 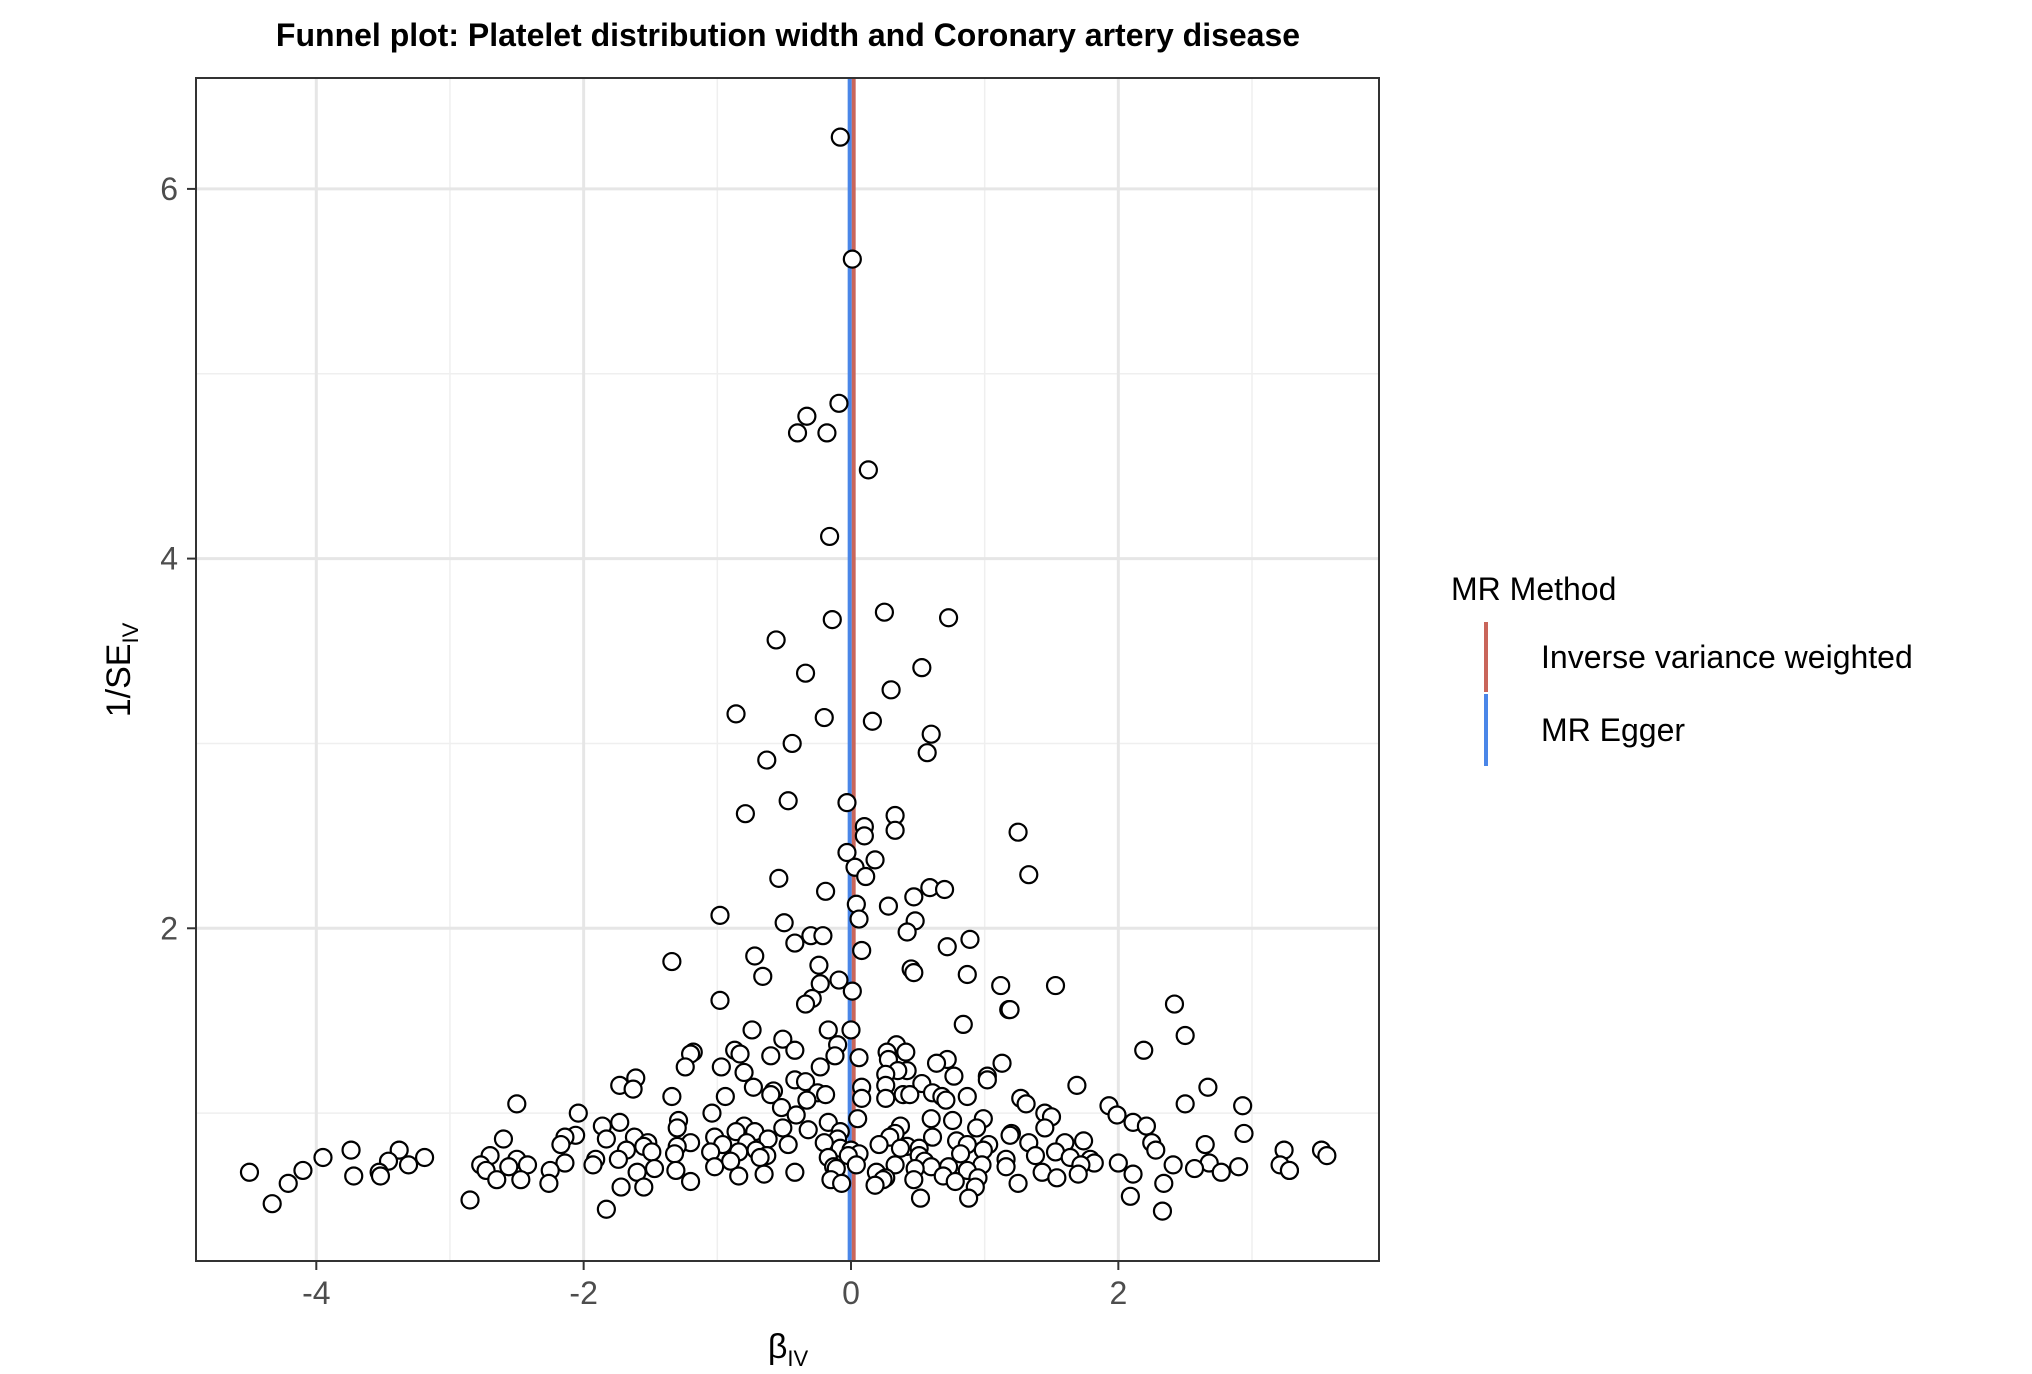 I want to click on x-axis-title-main: β, so click(x=778, y=1347).